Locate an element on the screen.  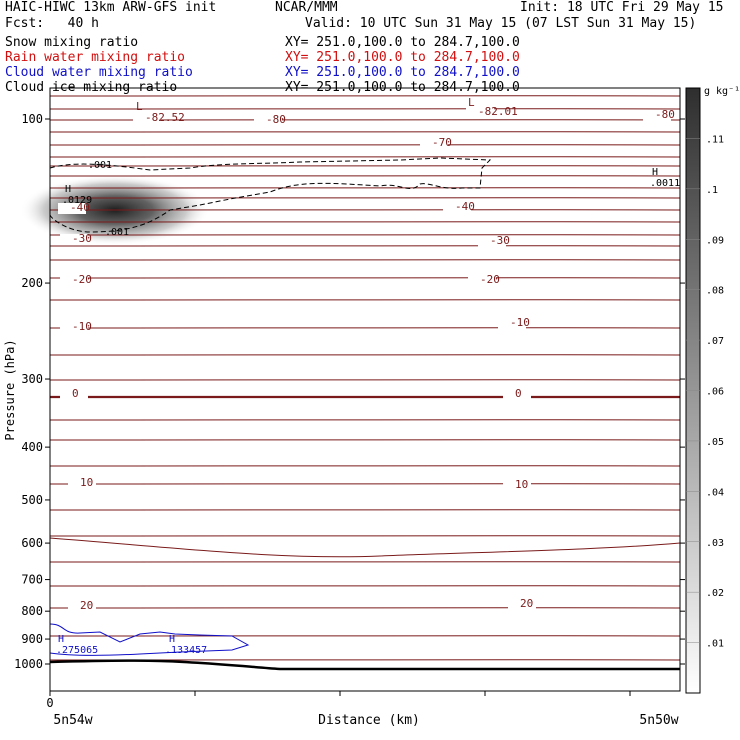
colorbar-label: .07 is located at coordinates (715, 341).